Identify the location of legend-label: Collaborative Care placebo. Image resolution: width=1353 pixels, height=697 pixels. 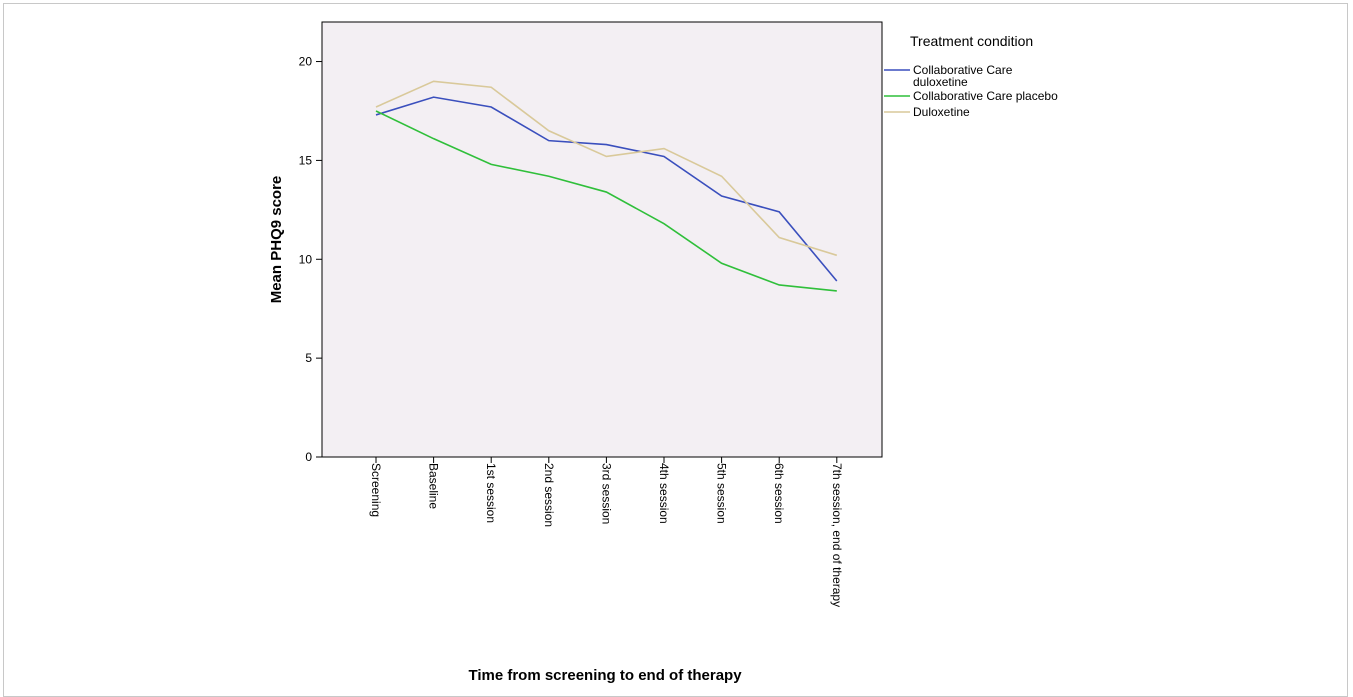
(985, 96).